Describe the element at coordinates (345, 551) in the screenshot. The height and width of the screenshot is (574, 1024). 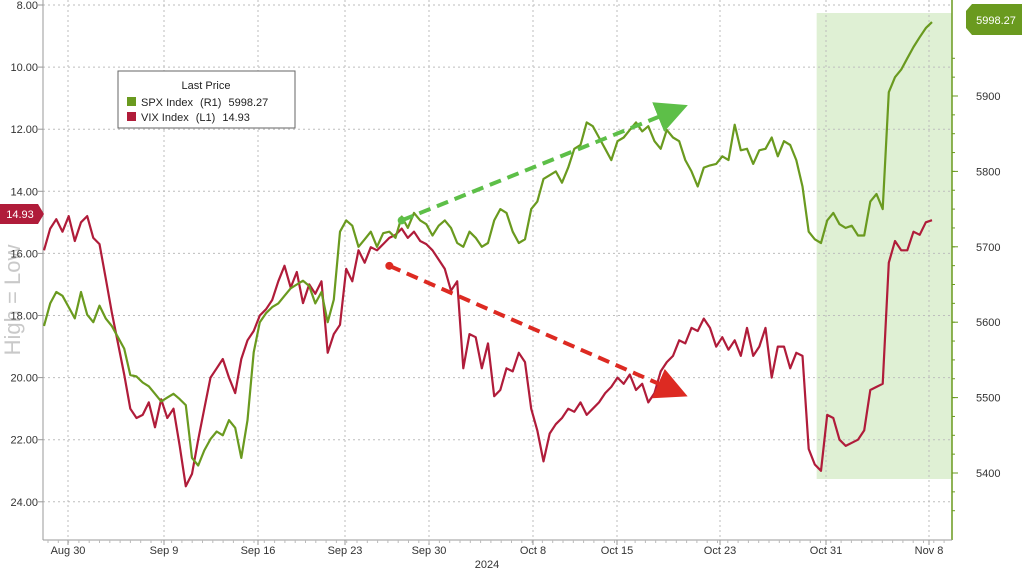
I see `x-tick-label: Sep 23` at that location.